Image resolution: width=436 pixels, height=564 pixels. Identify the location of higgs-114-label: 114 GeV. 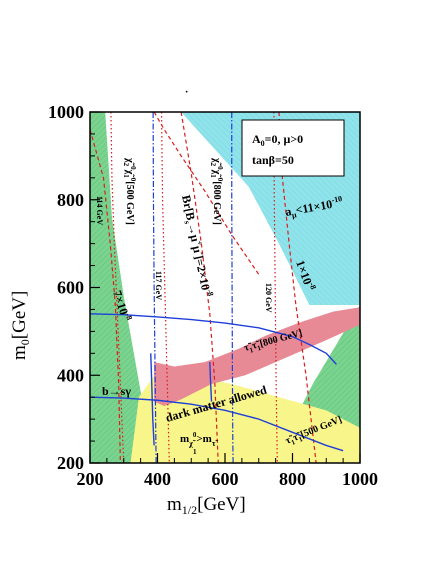
(99, 210).